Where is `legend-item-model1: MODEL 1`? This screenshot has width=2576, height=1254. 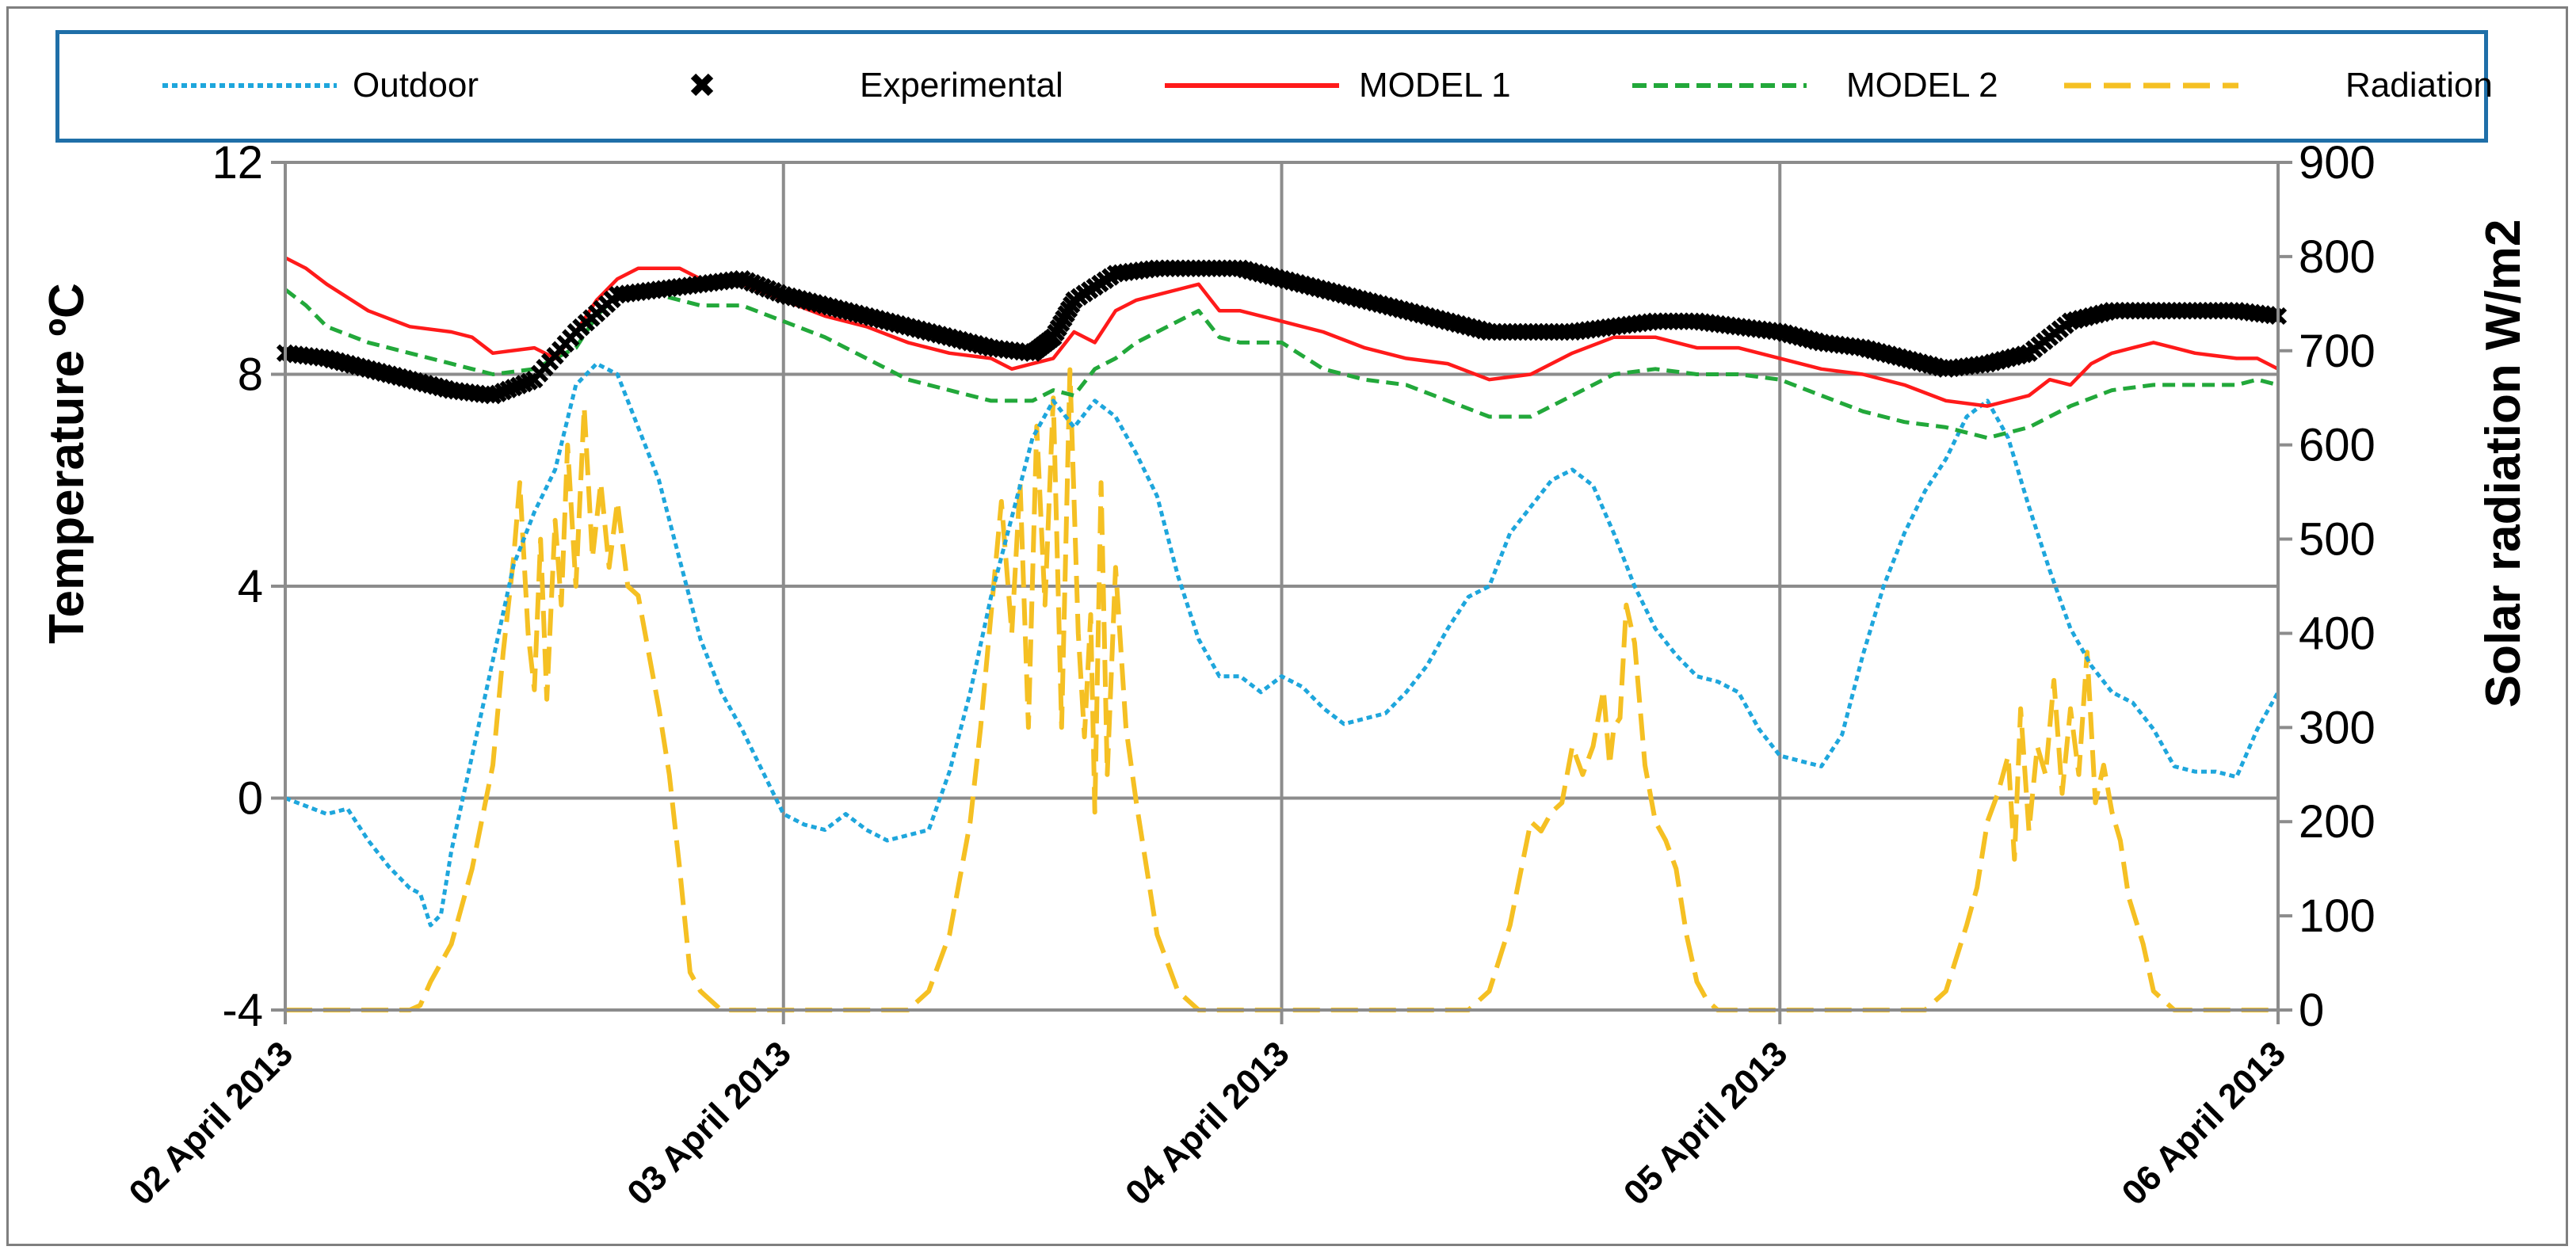 legend-item-model1: MODEL 1 is located at coordinates (1355, 85).